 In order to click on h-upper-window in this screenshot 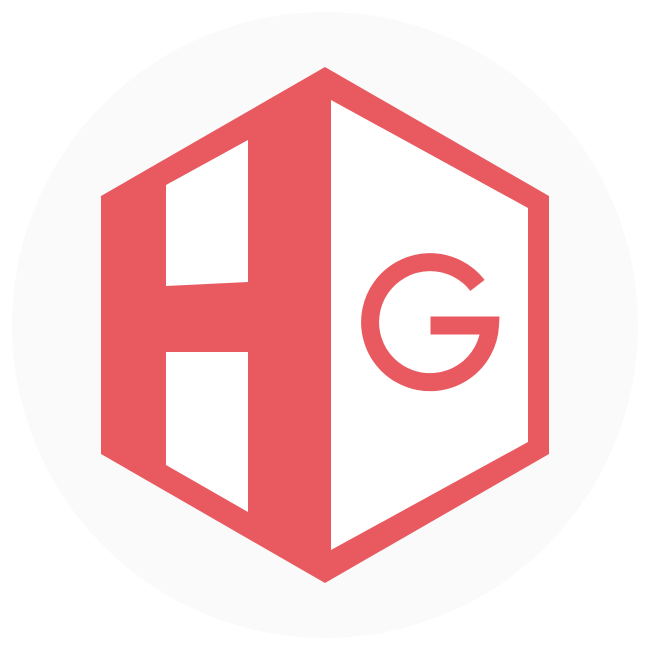, I will do `click(207, 213)`.